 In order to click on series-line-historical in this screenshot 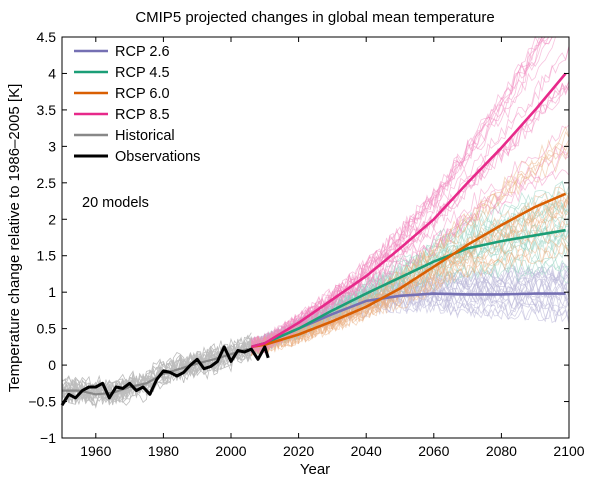, I will do `click(155, 372)`.